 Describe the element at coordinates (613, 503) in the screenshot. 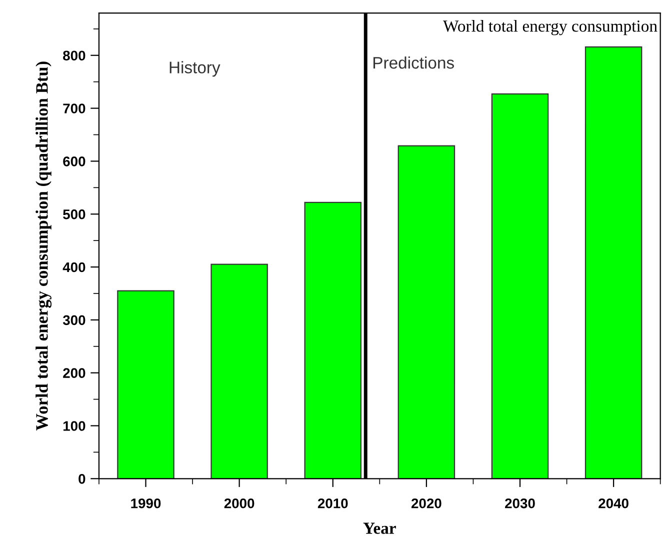

I see `x-tick-label: 2040` at that location.